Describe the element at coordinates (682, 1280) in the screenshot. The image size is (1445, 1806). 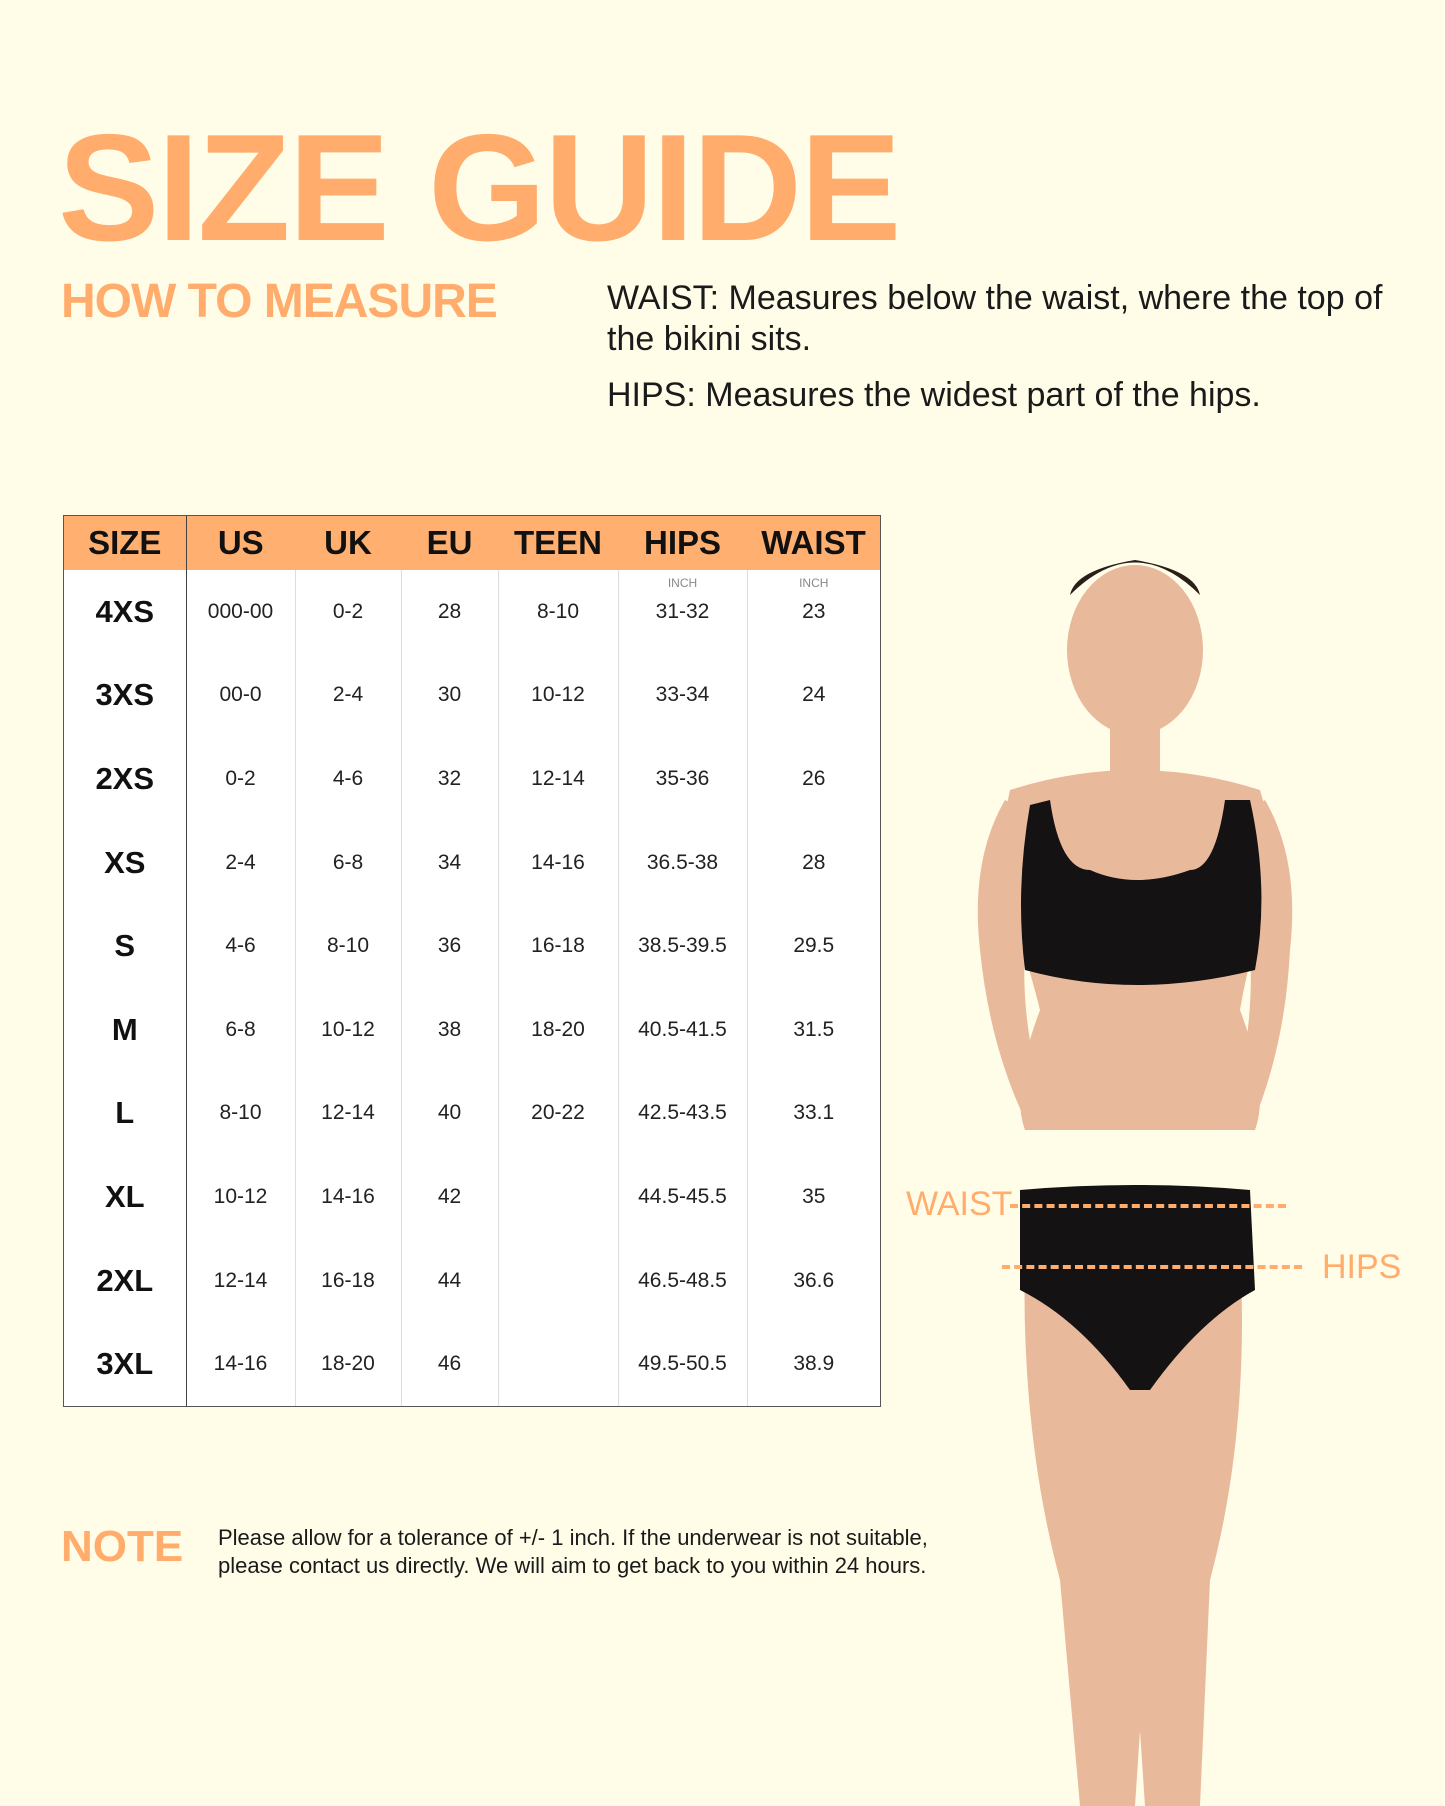
I see `table-cell: 46.5-48.5` at that location.